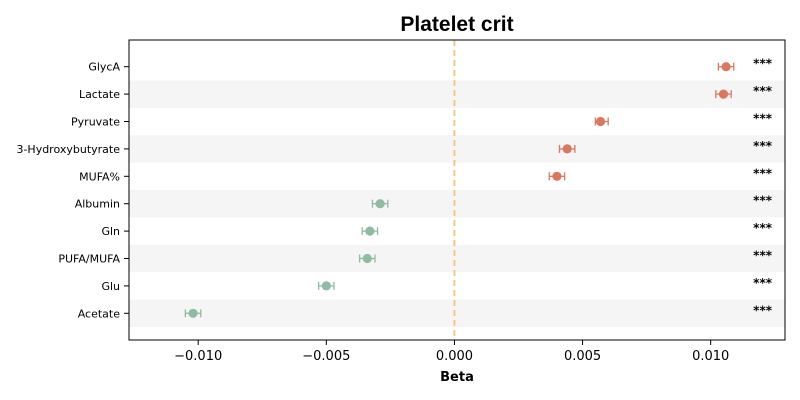  Describe the element at coordinates (198, 356) in the screenshot. I see `x-tick-label: −0.010` at that location.